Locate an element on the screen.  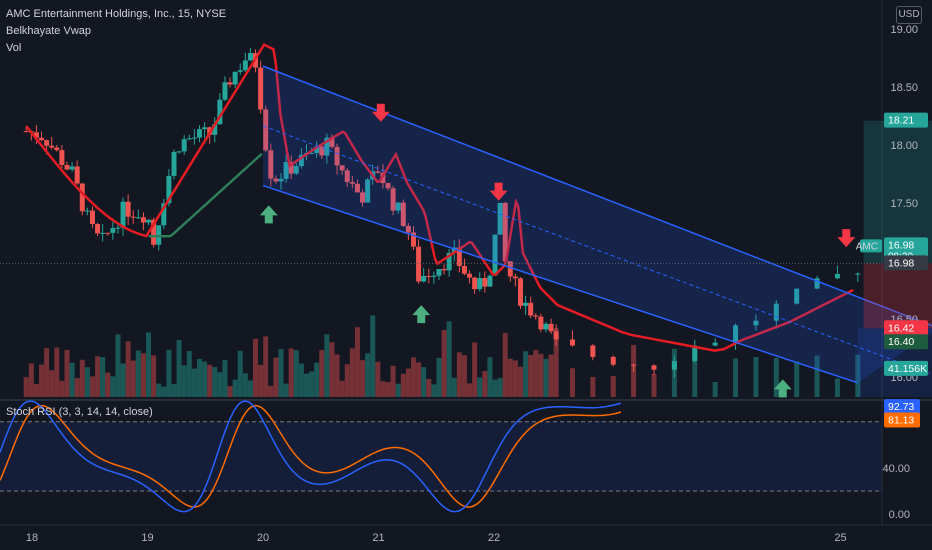
price-label-volume is located at coordinates (906, 368).